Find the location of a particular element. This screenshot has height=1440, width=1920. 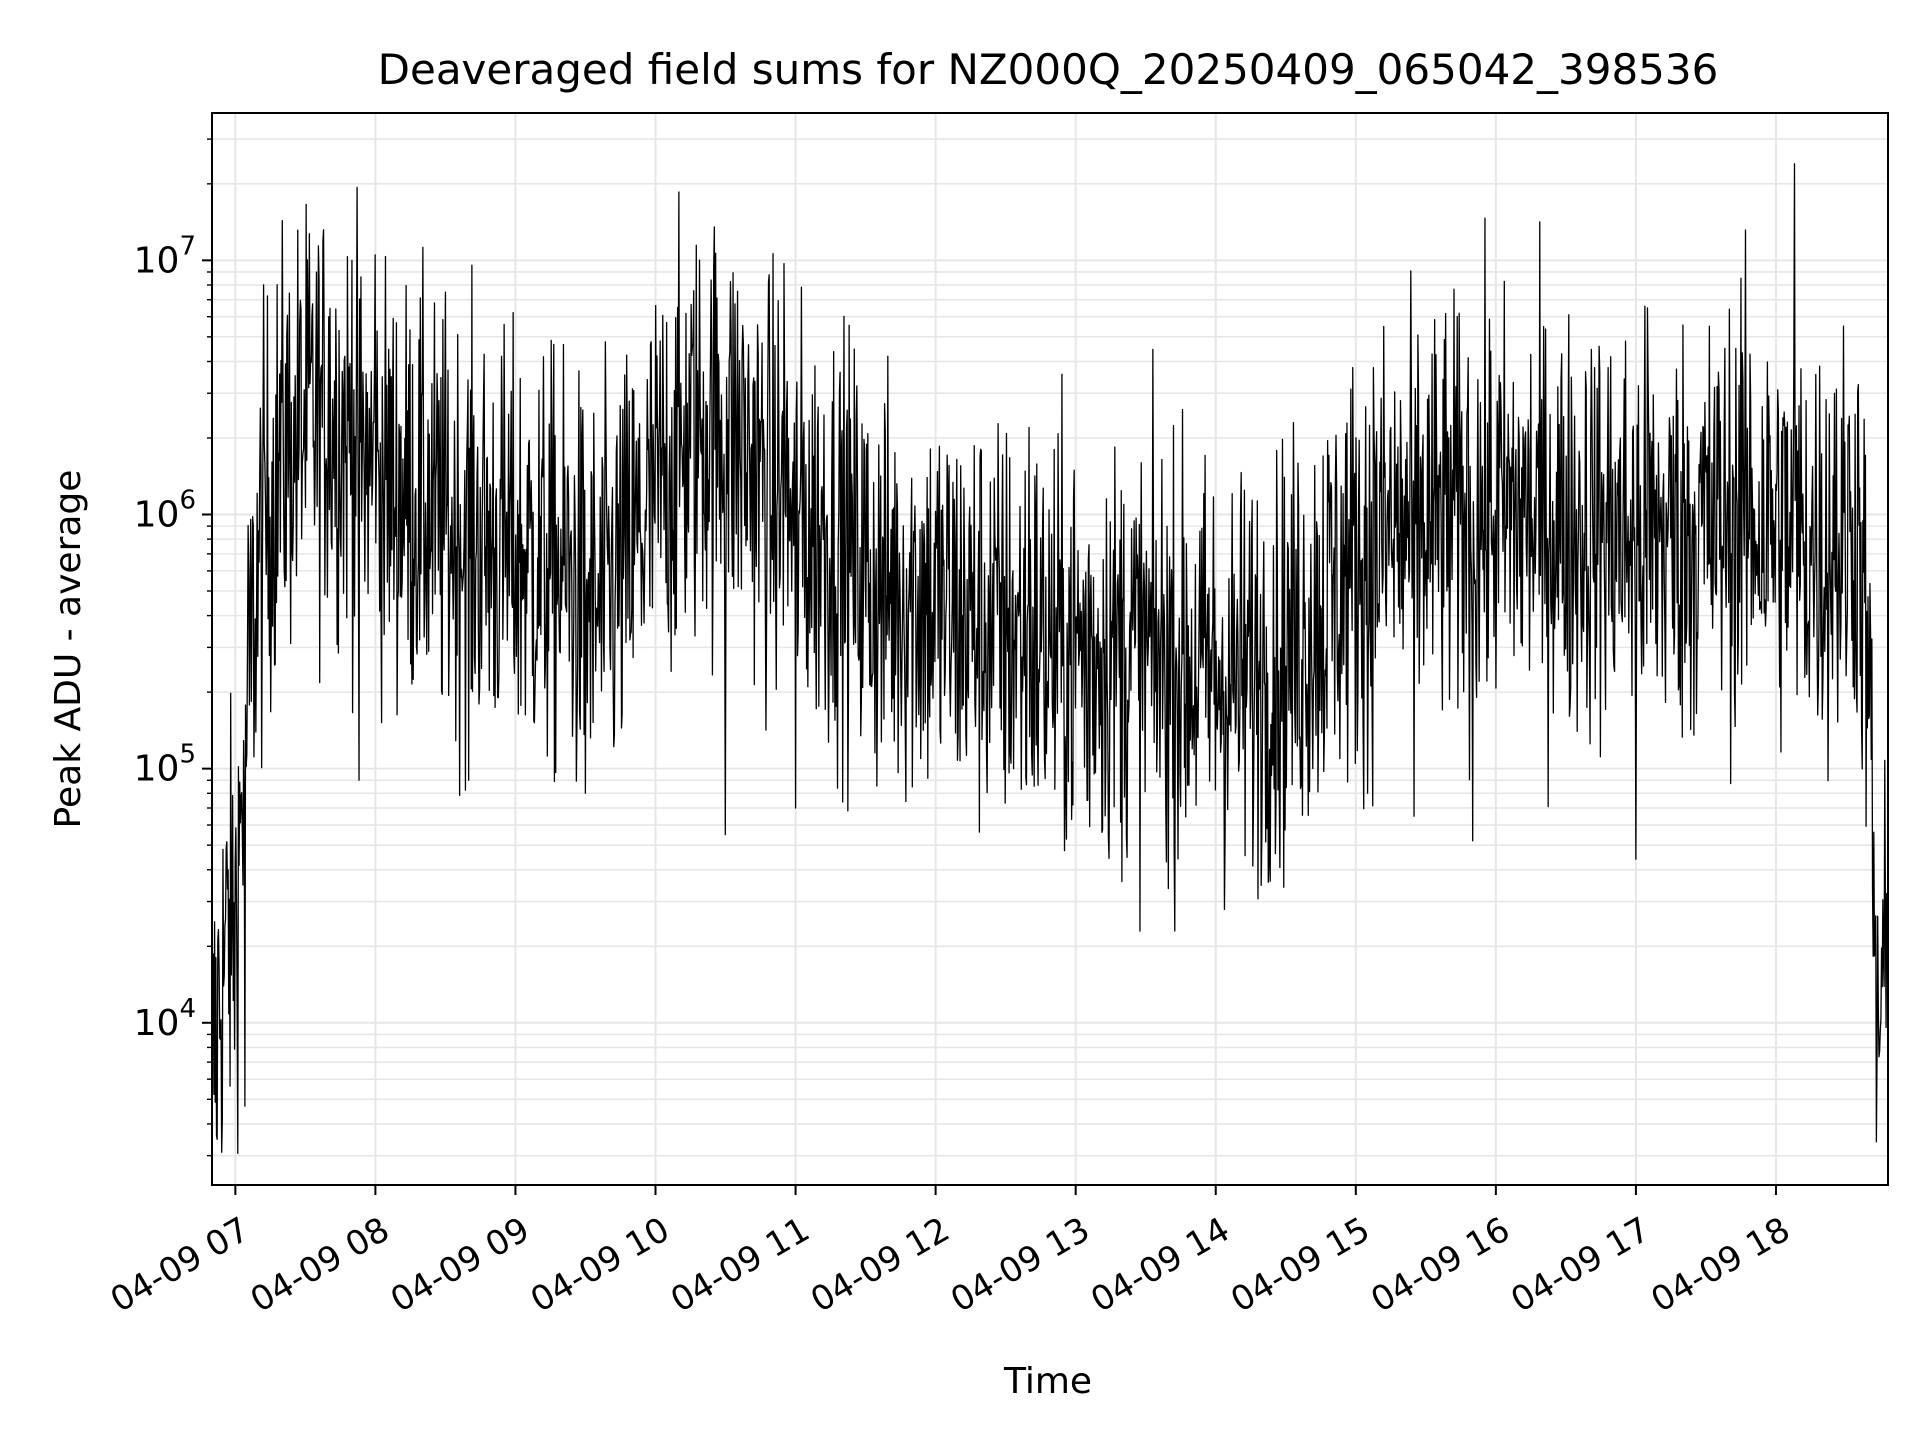

y-tick-label: 10⁷ is located at coordinates (165, 256).